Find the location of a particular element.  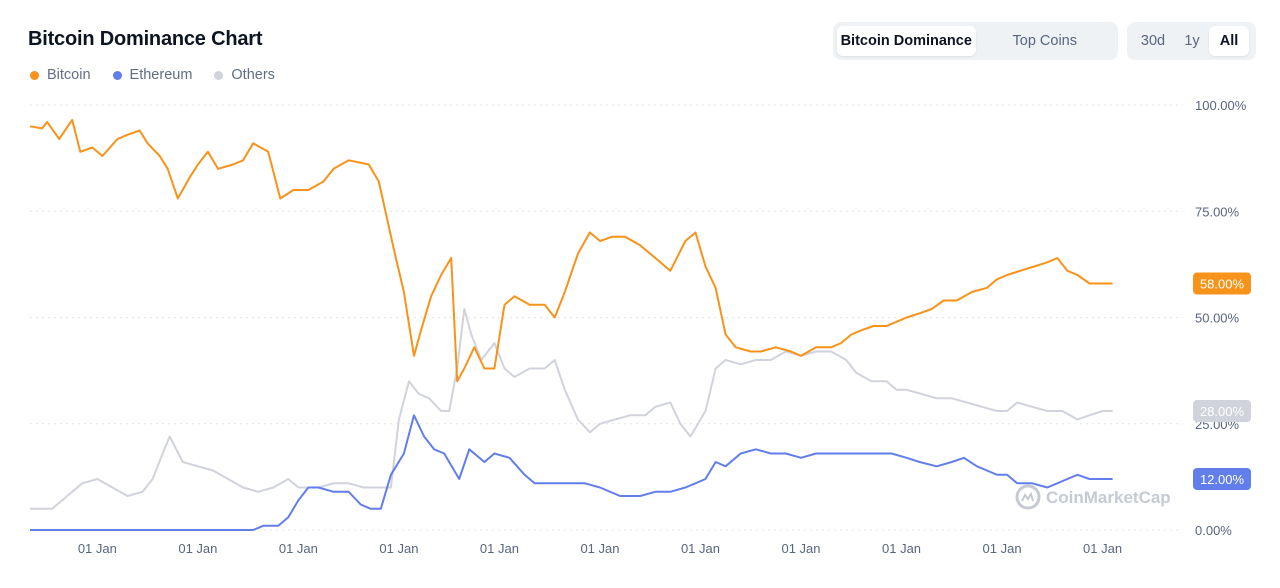

legend-item-bitcoin: Bitcoin is located at coordinates (60, 75).